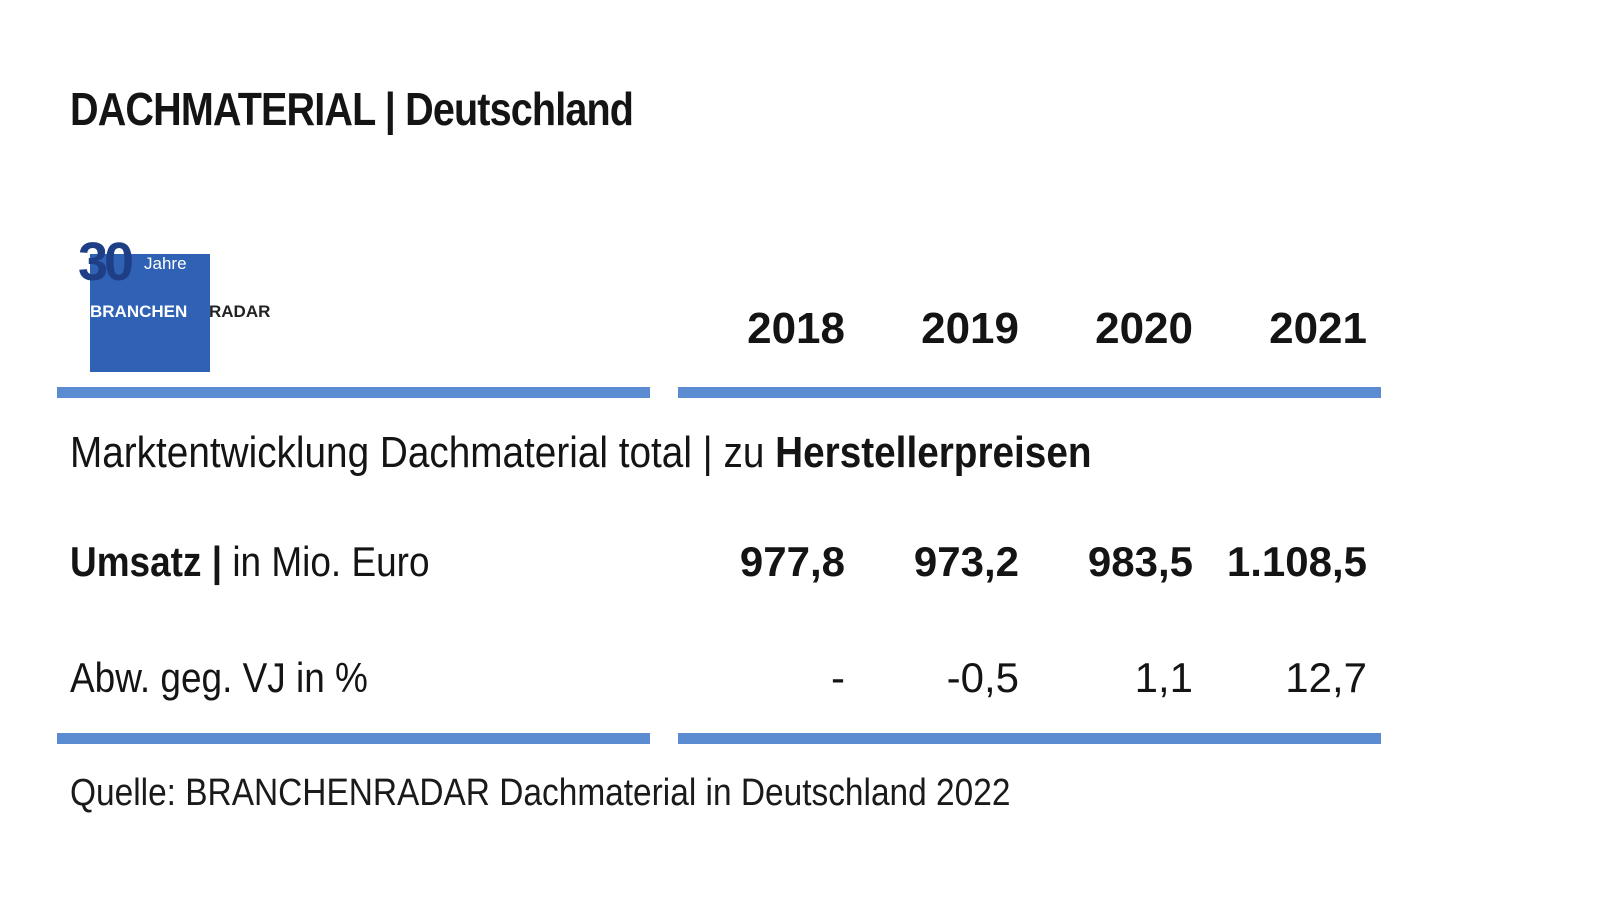  Describe the element at coordinates (796, 328) in the screenshot. I see `column-header-2018: 2018` at that location.